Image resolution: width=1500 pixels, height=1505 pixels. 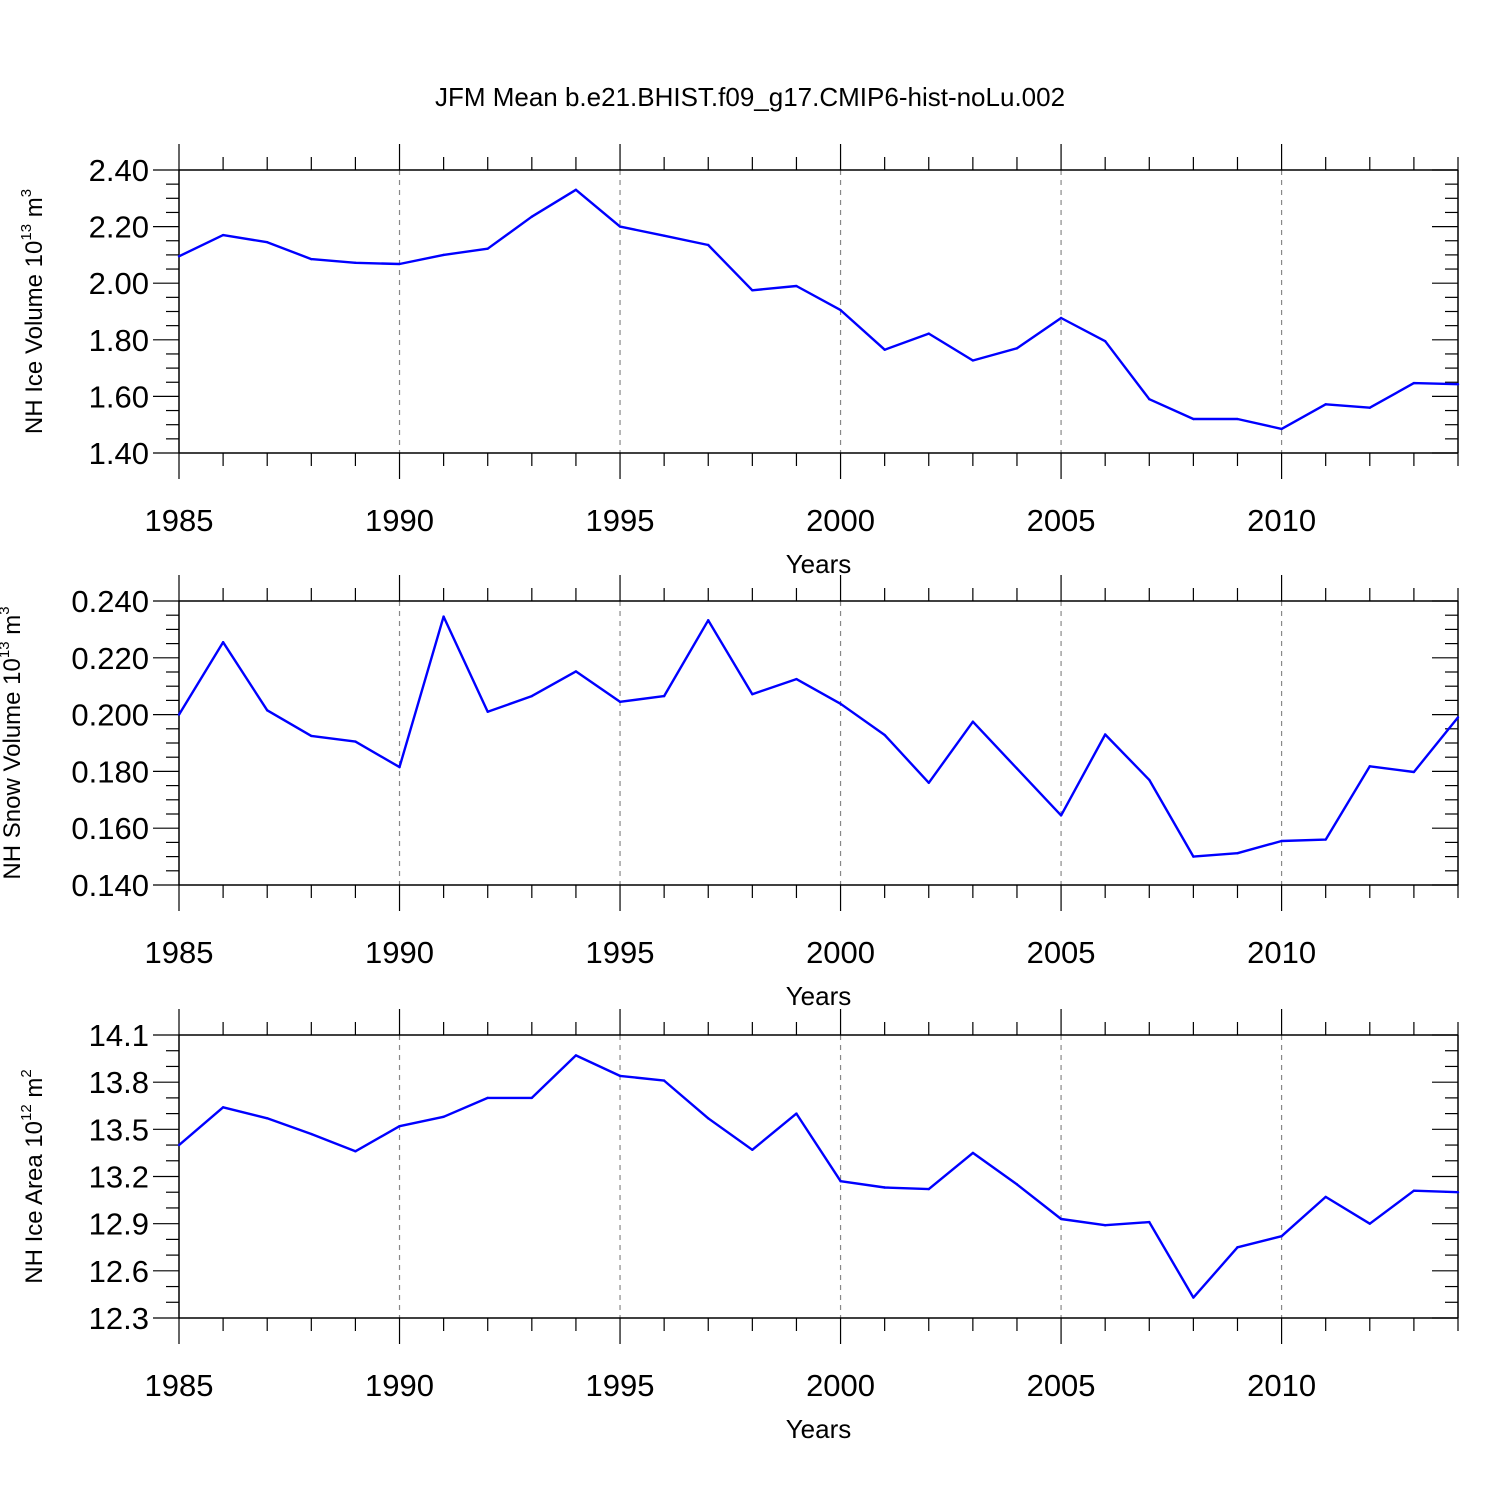 What do you see at coordinates (119, 1082) in the screenshot?
I see `y-tick-label: 13.8` at bounding box center [119, 1082].